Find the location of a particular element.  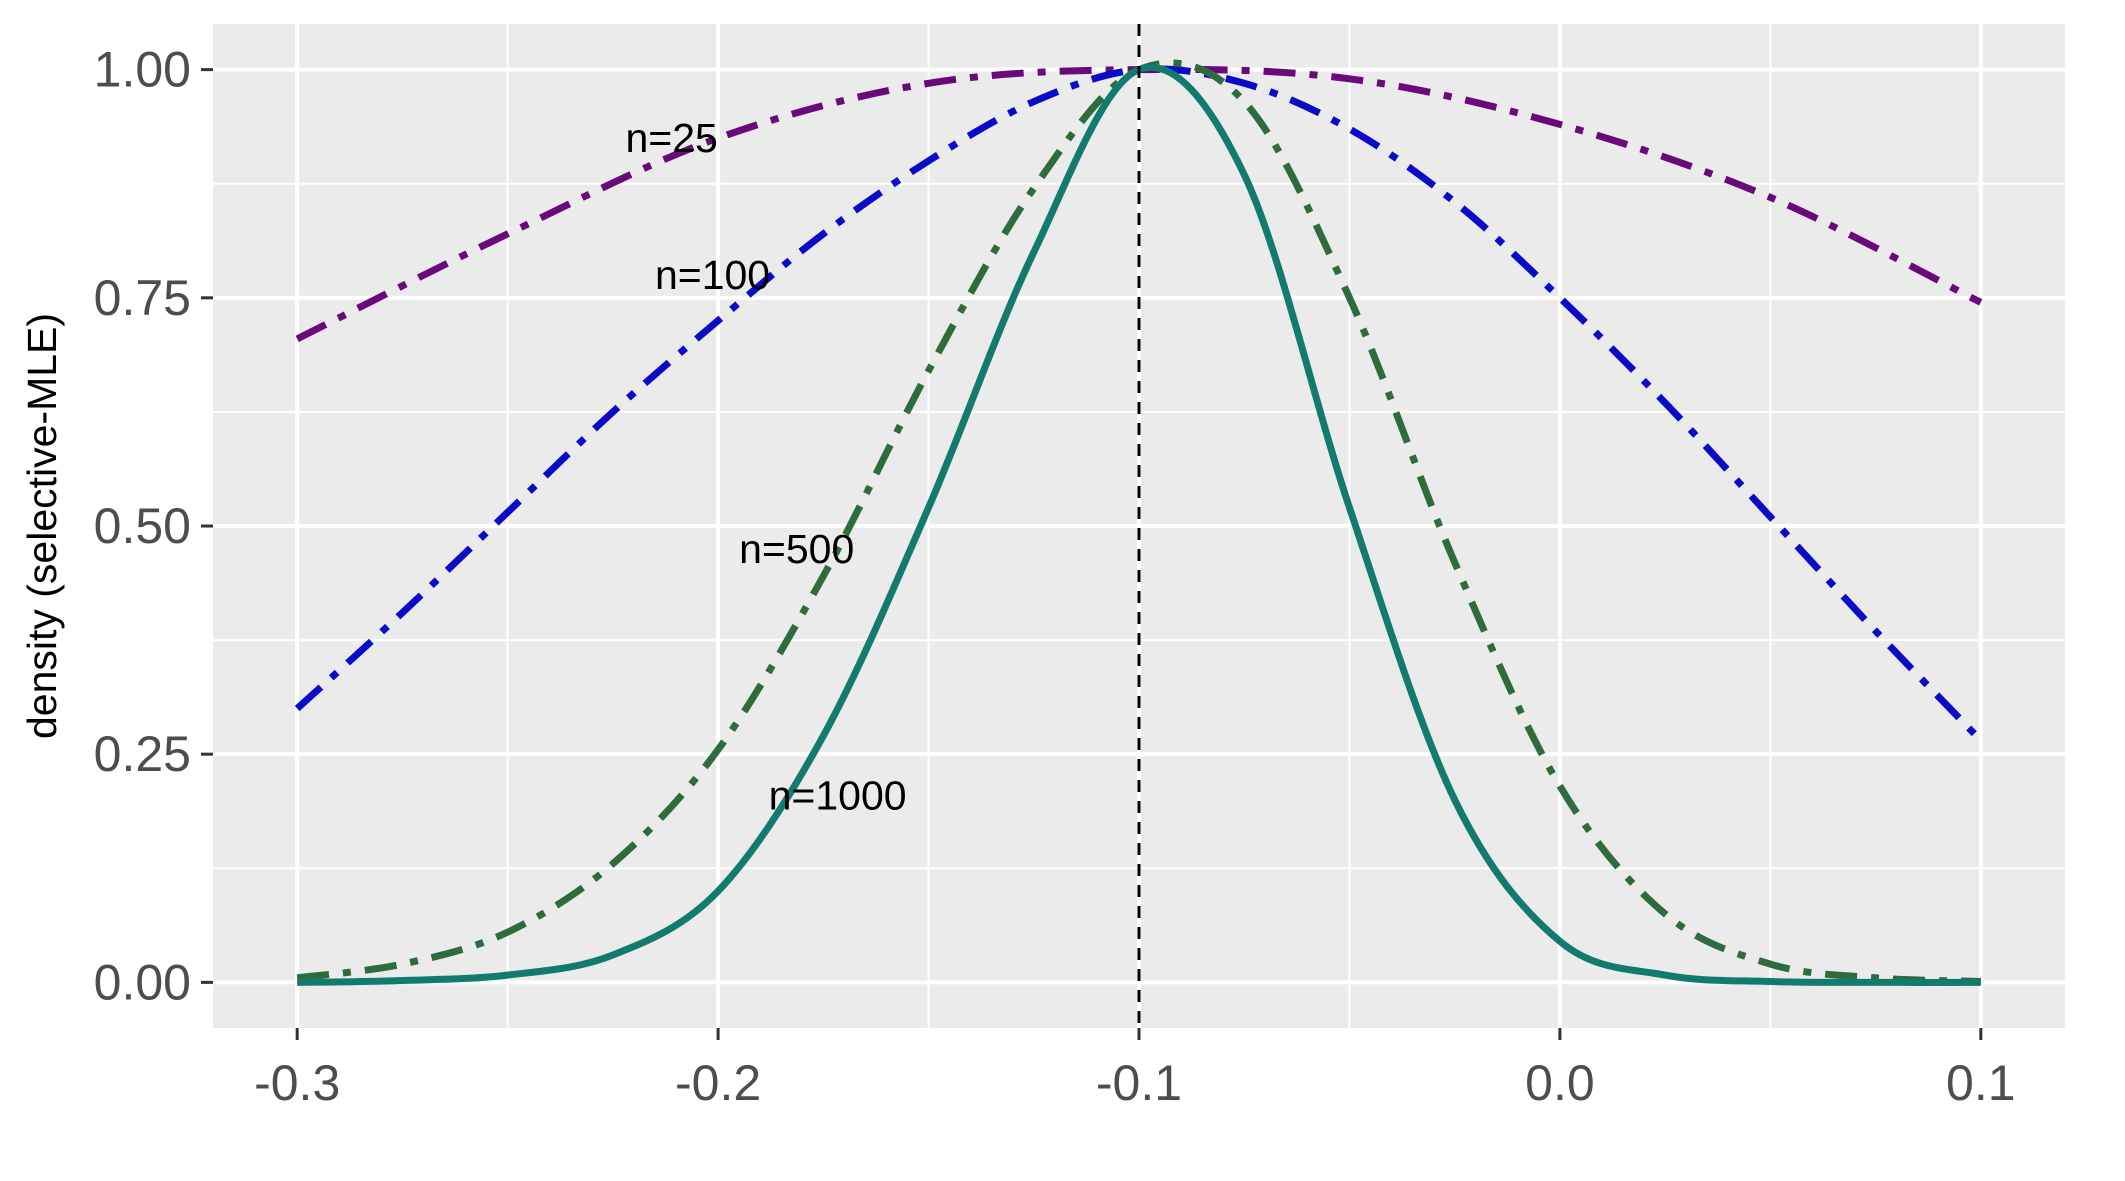

series-label-n-100: n=100 is located at coordinates (712, 275).